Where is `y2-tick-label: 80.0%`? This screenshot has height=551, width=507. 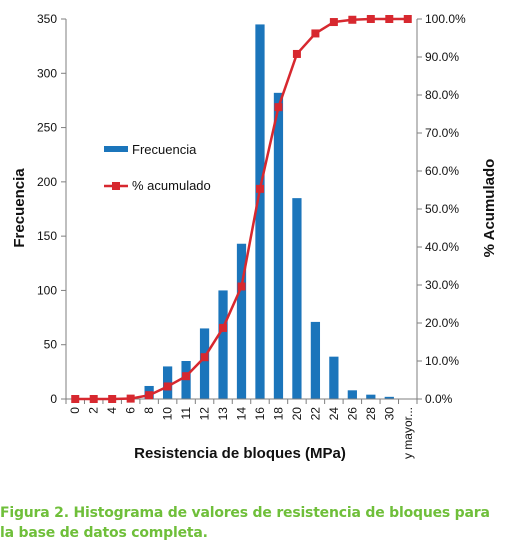 y2-tick-label: 80.0% is located at coordinates (442, 95).